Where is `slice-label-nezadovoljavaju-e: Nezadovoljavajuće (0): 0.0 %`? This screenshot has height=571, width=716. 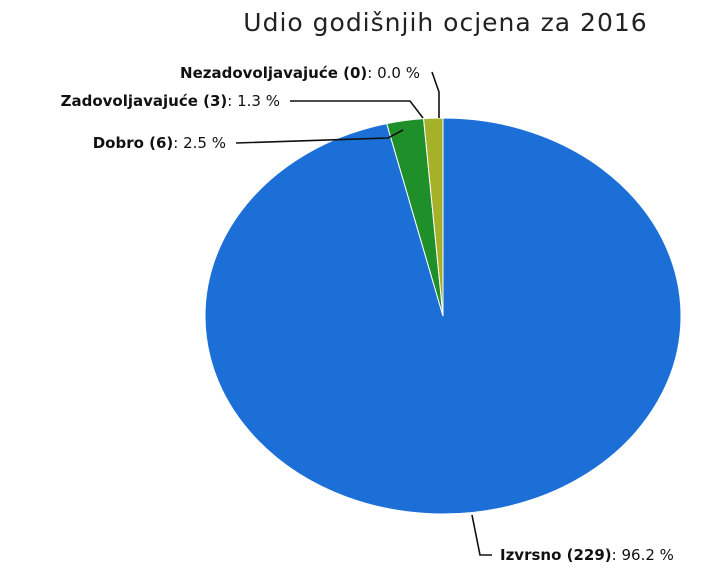
slice-label-nezadovoljavaju-e: Nezadovoljavajuće (0): 0.0 % is located at coordinates (300, 73).